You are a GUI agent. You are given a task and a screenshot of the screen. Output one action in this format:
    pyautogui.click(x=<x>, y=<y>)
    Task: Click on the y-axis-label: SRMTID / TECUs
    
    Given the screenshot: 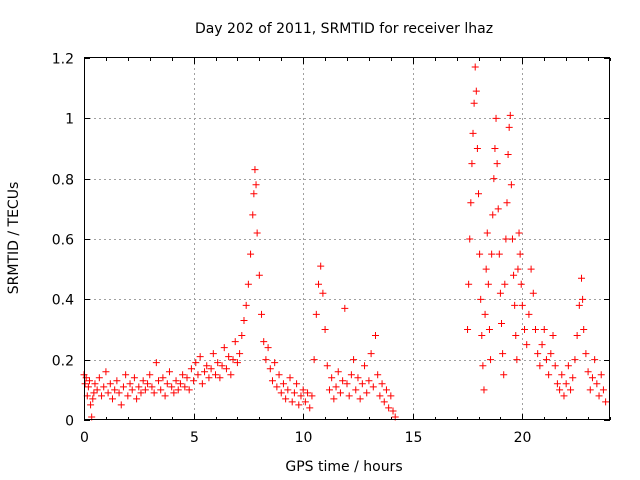 What is the action you would take?
    pyautogui.click(x=14, y=238)
    